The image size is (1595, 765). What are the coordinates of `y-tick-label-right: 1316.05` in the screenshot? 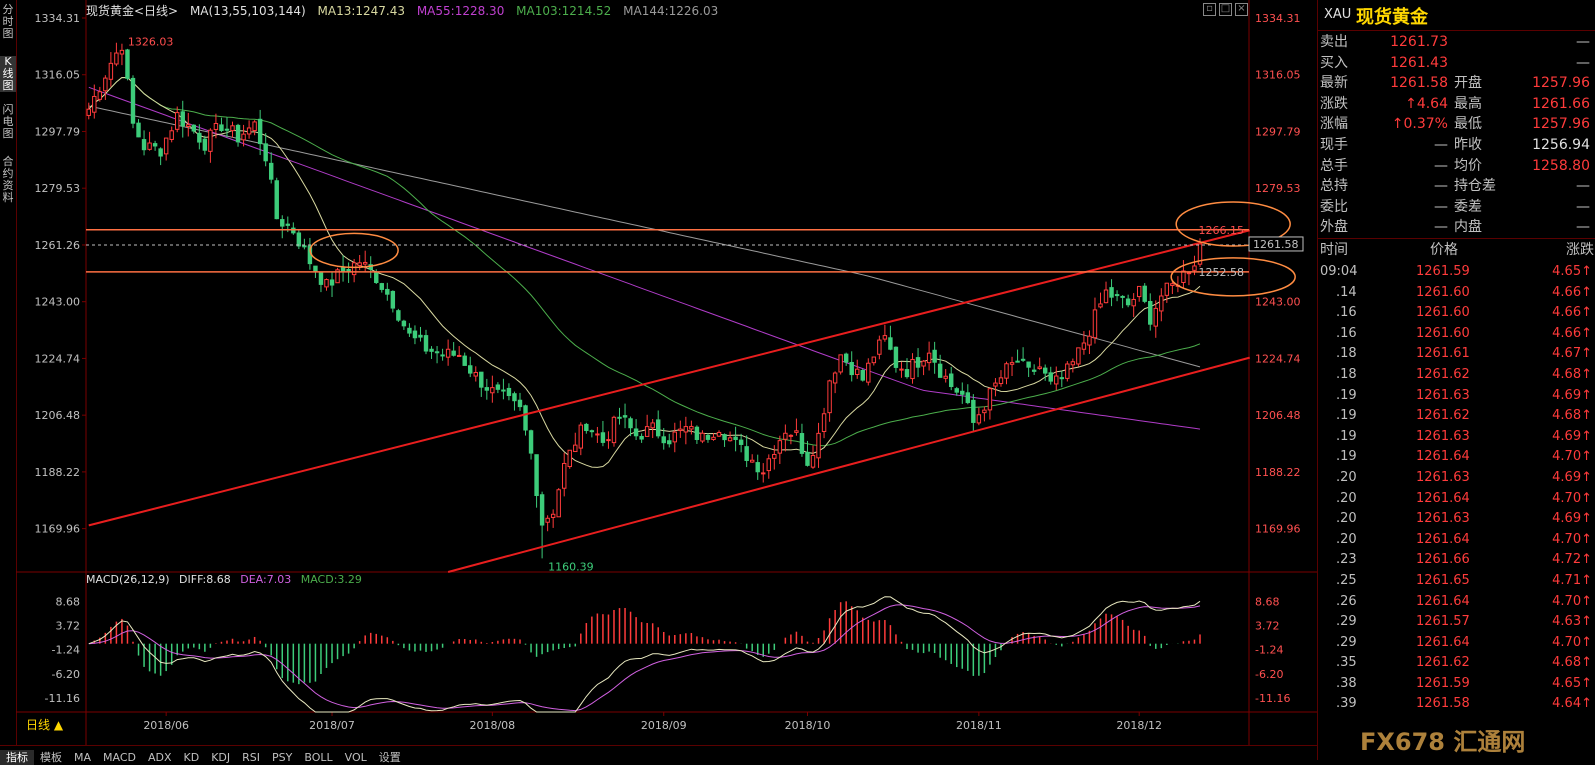 It's located at (1278, 75).